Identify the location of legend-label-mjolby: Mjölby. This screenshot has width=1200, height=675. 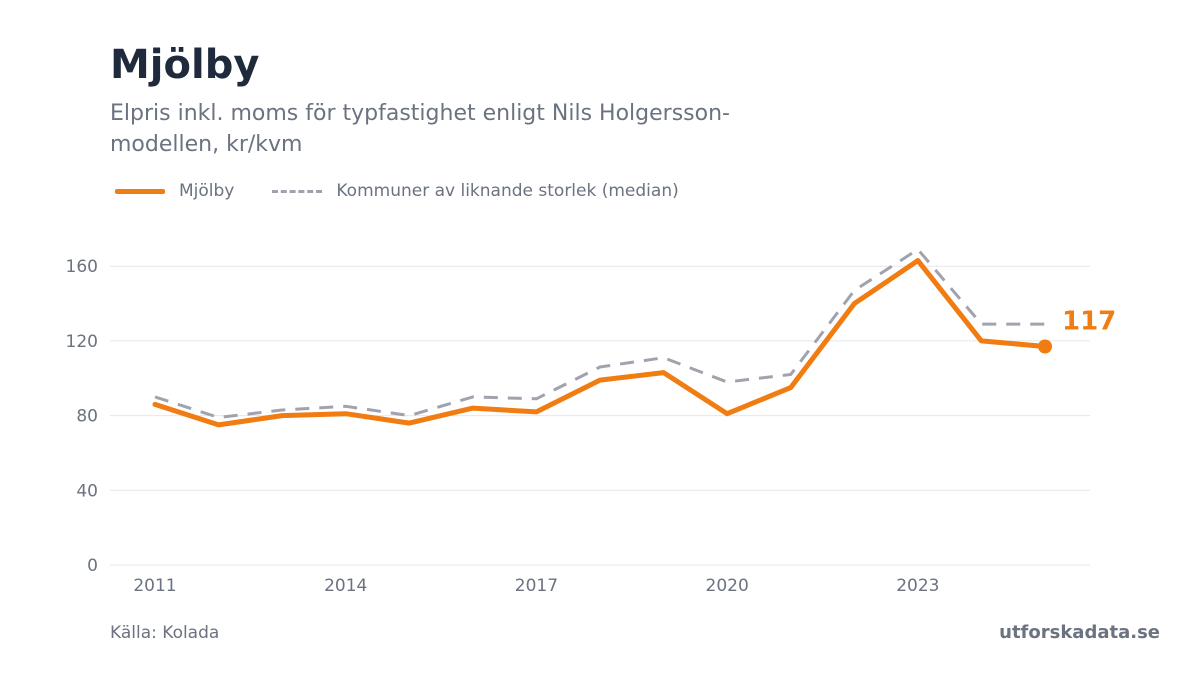
(207, 191).